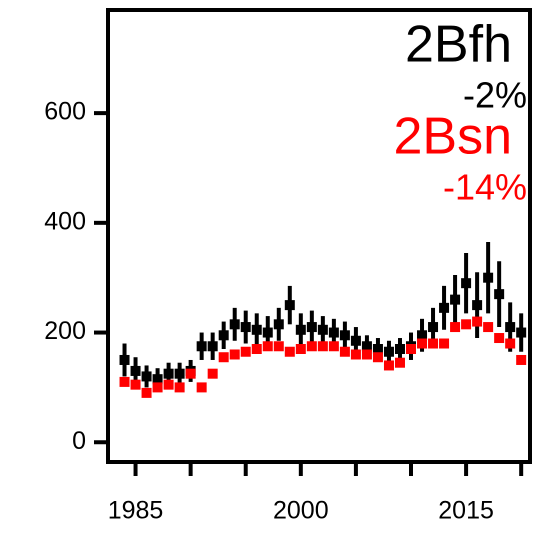  I want to click on legend-label: 2Bfh, so click(458, 45).